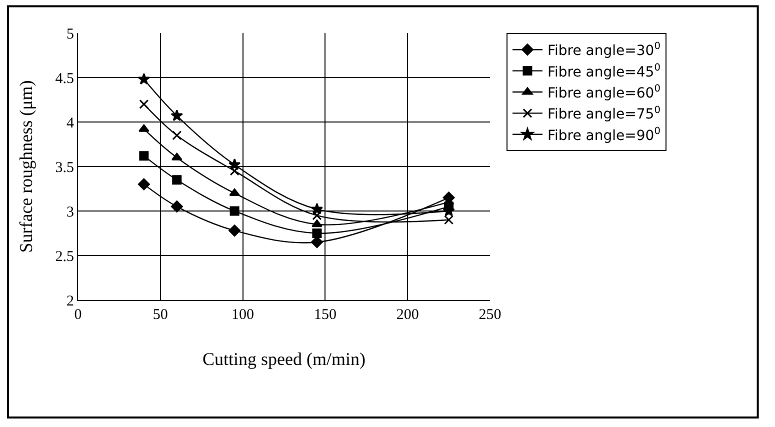 Image resolution: width=775 pixels, height=427 pixels. Describe the element at coordinates (70, 34) in the screenshot. I see `y-tick-label: 5` at that location.